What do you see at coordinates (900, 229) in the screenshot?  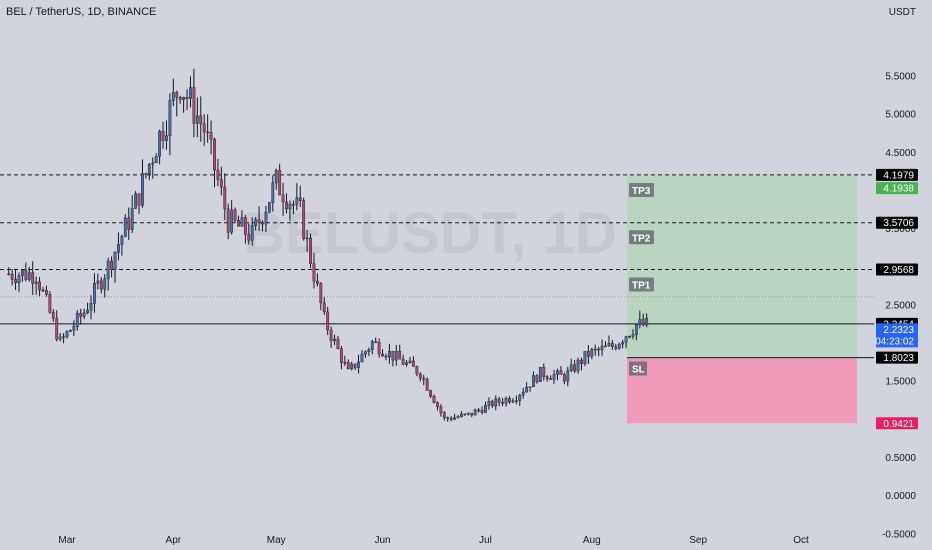 I see `price-tick-label: 3.5000` at bounding box center [900, 229].